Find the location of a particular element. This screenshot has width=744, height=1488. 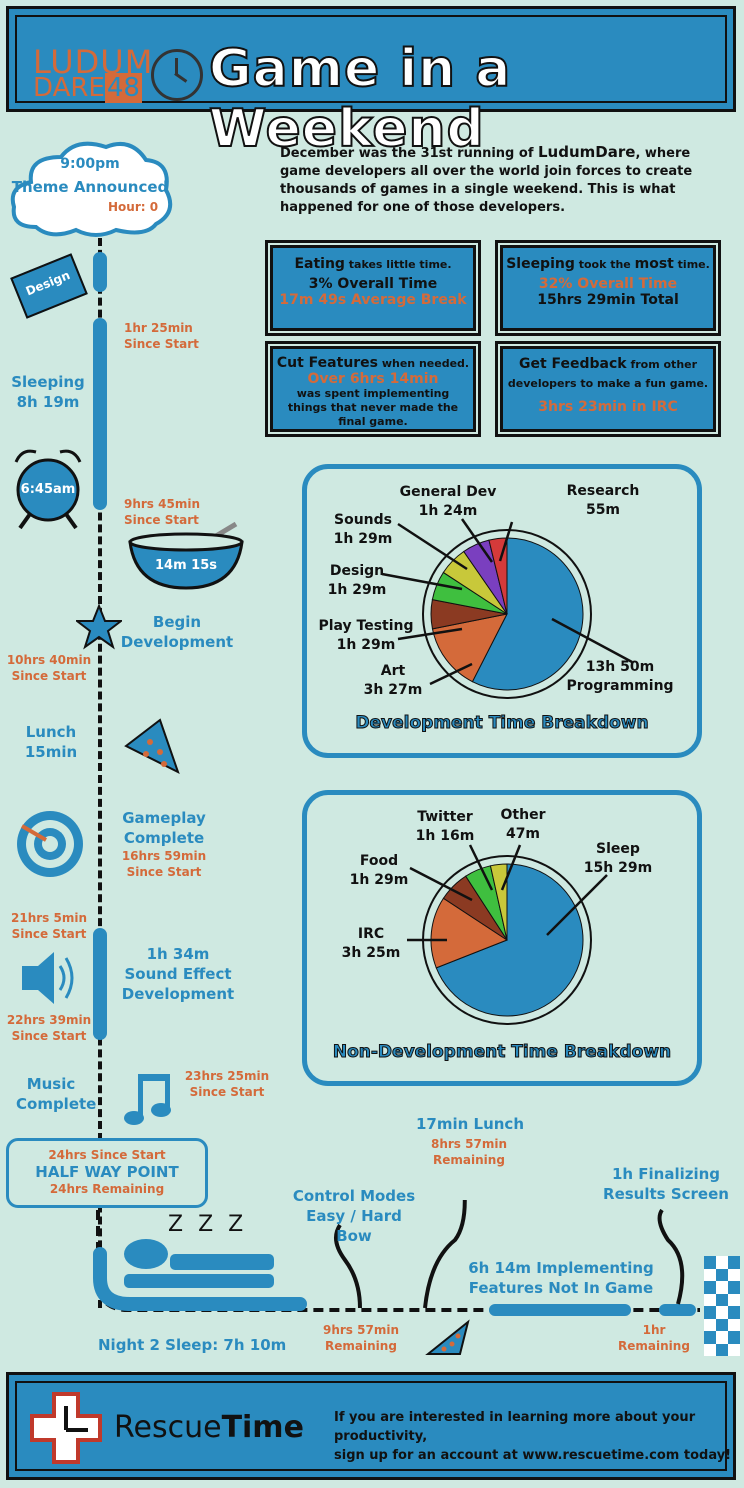

nondev-chart-title: Non-Development Time Breakdown is located at coordinates (502, 1052).